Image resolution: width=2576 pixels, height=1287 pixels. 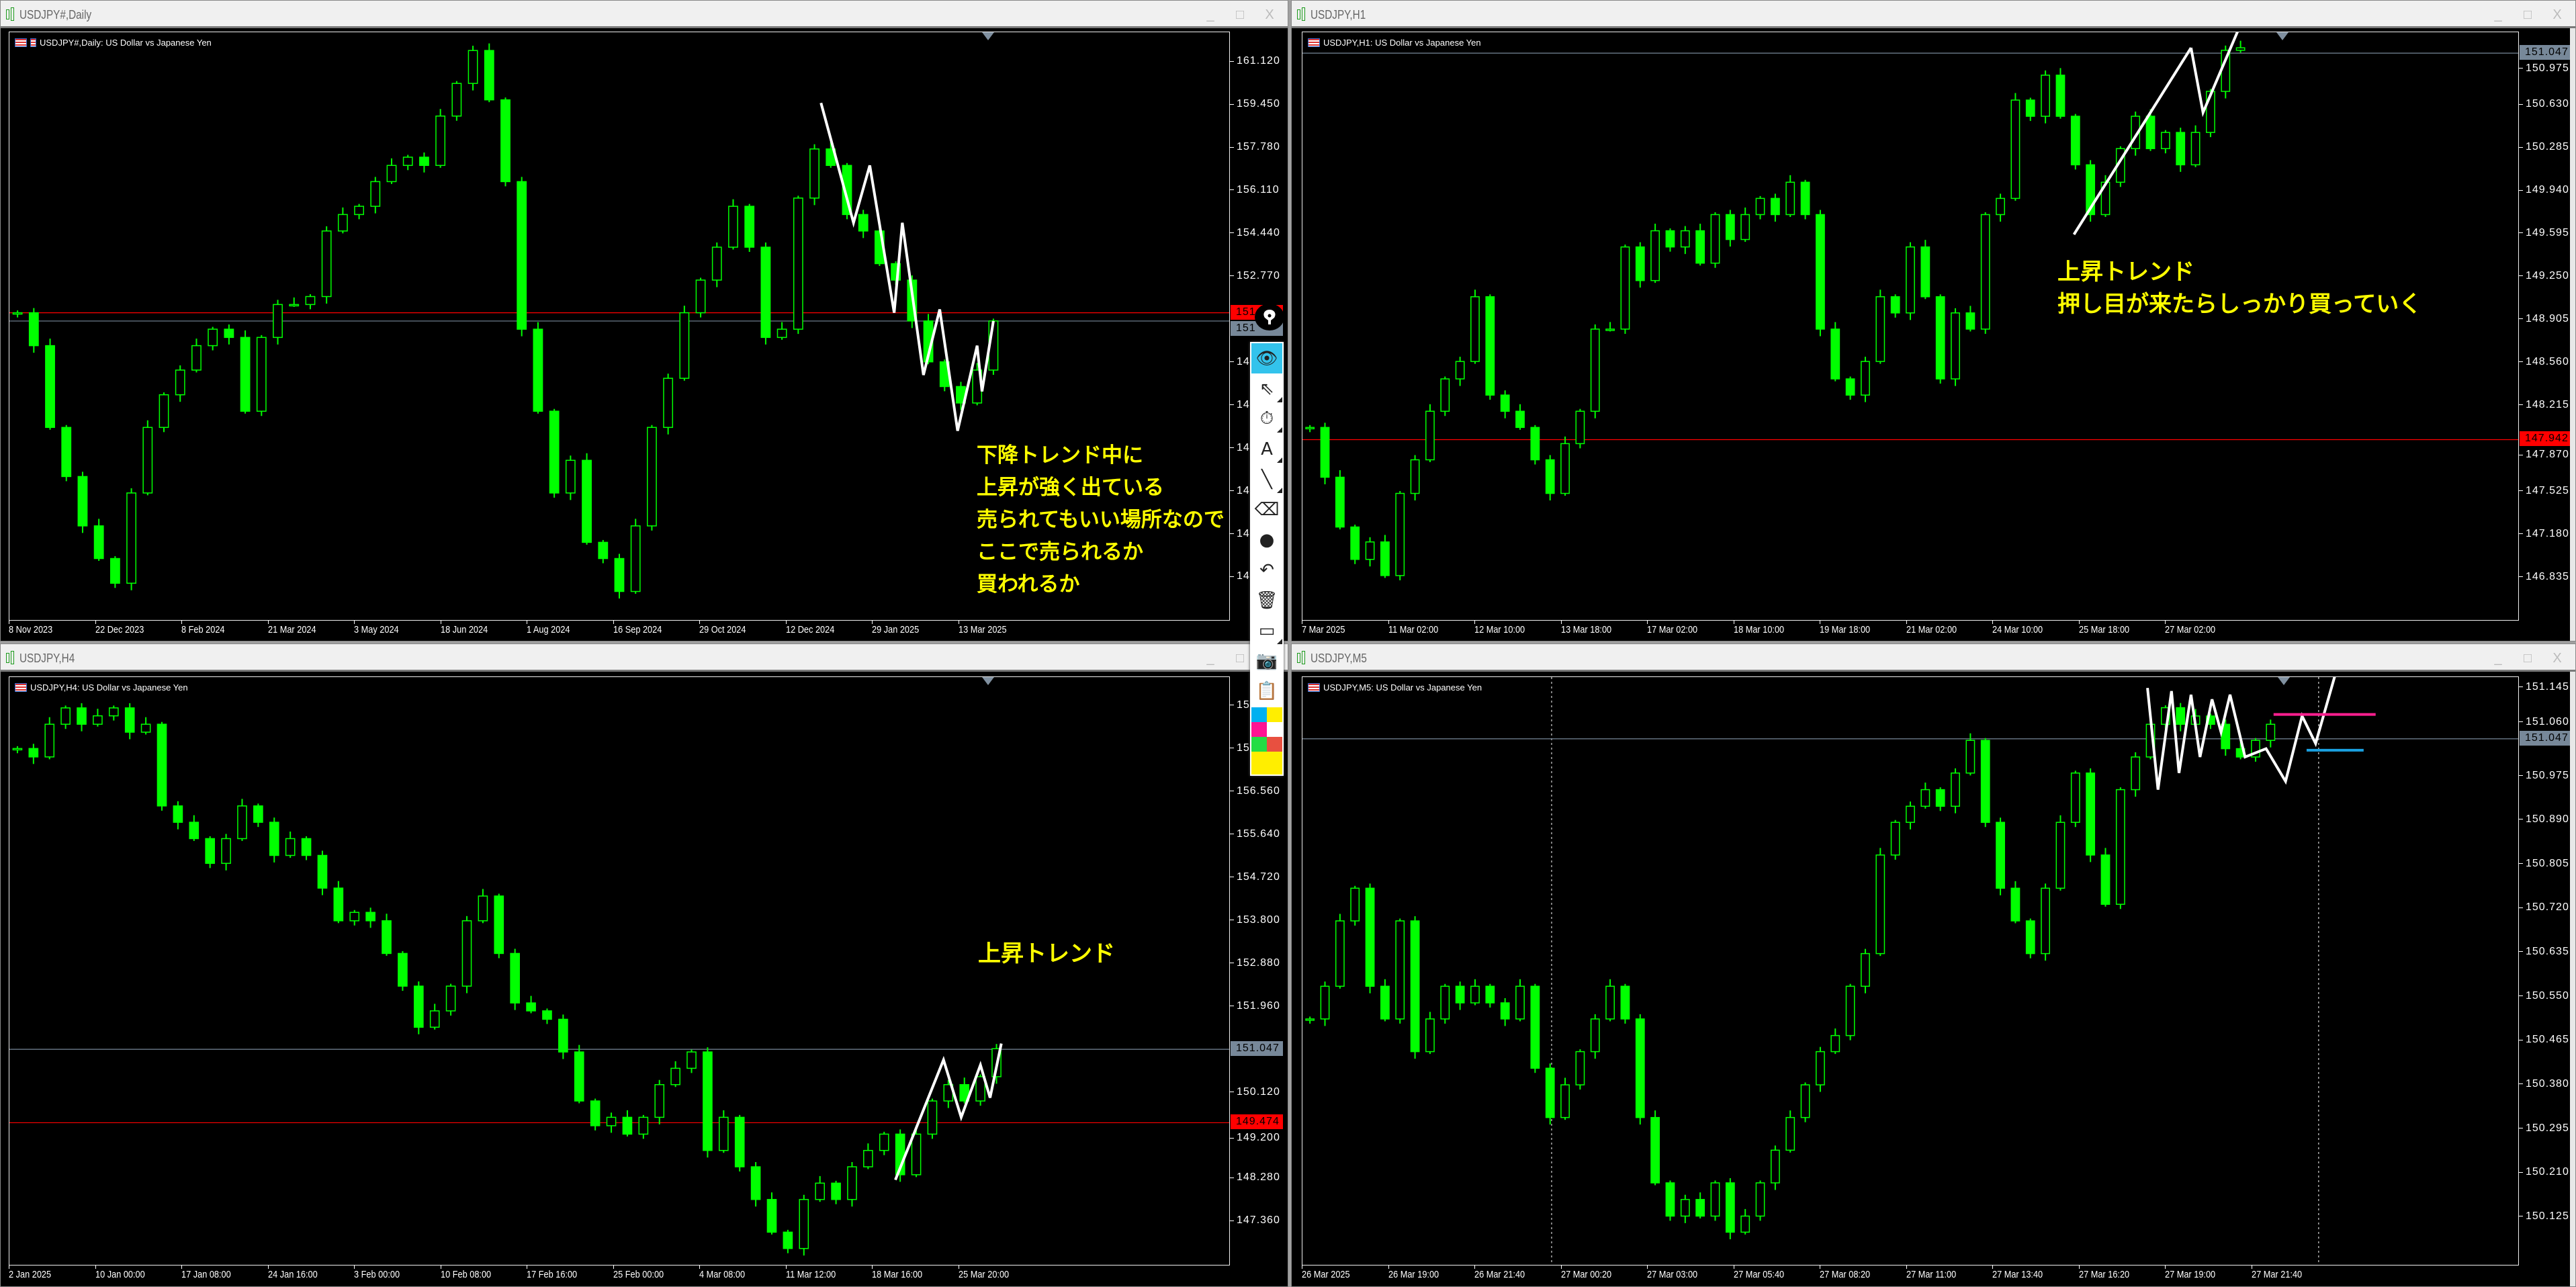 What do you see at coordinates (645, 658) in the screenshot?
I see `window-titlebar: USDJPY,H4 _□X` at bounding box center [645, 658].